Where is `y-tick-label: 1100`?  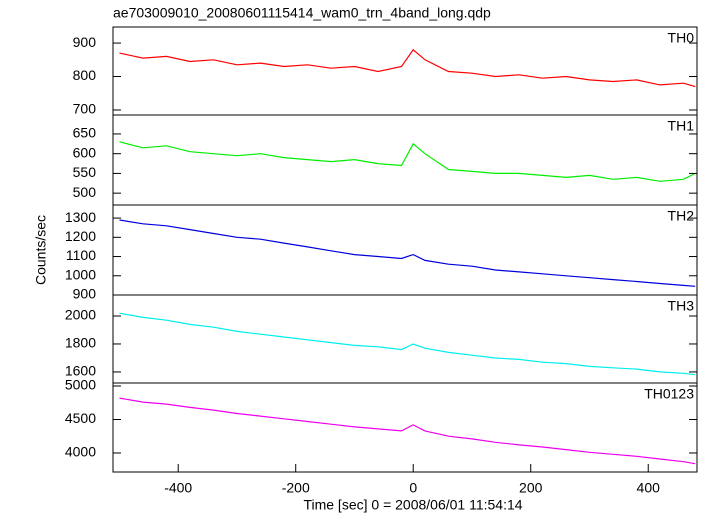 y-tick-label: 1100 is located at coordinates (81, 255).